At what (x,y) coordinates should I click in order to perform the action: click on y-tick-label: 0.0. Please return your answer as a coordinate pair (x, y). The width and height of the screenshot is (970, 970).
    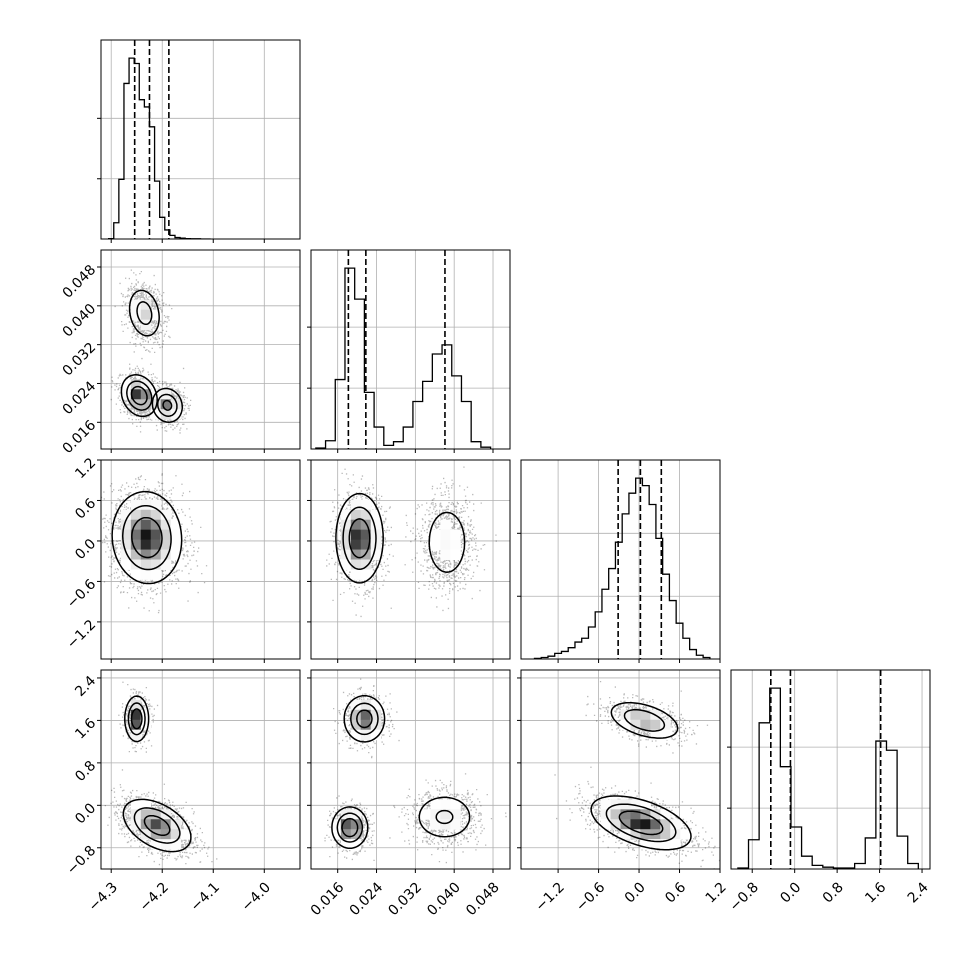
    Looking at the image, I should click on (85, 813).